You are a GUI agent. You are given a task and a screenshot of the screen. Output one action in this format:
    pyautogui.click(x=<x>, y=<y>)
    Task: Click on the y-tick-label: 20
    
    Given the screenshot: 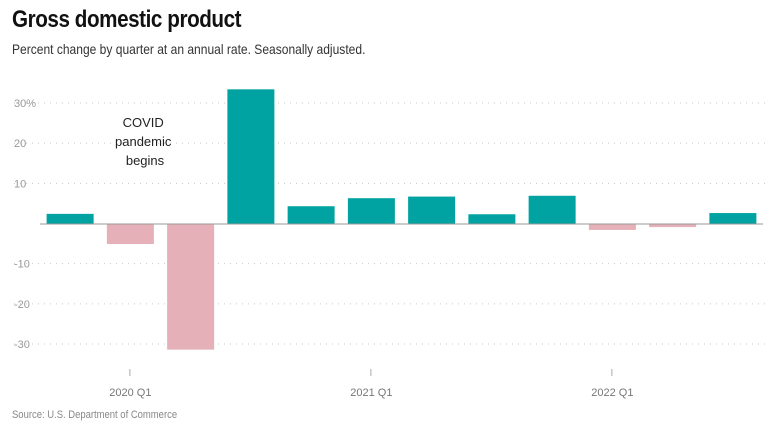 What is the action you would take?
    pyautogui.click(x=20, y=144)
    